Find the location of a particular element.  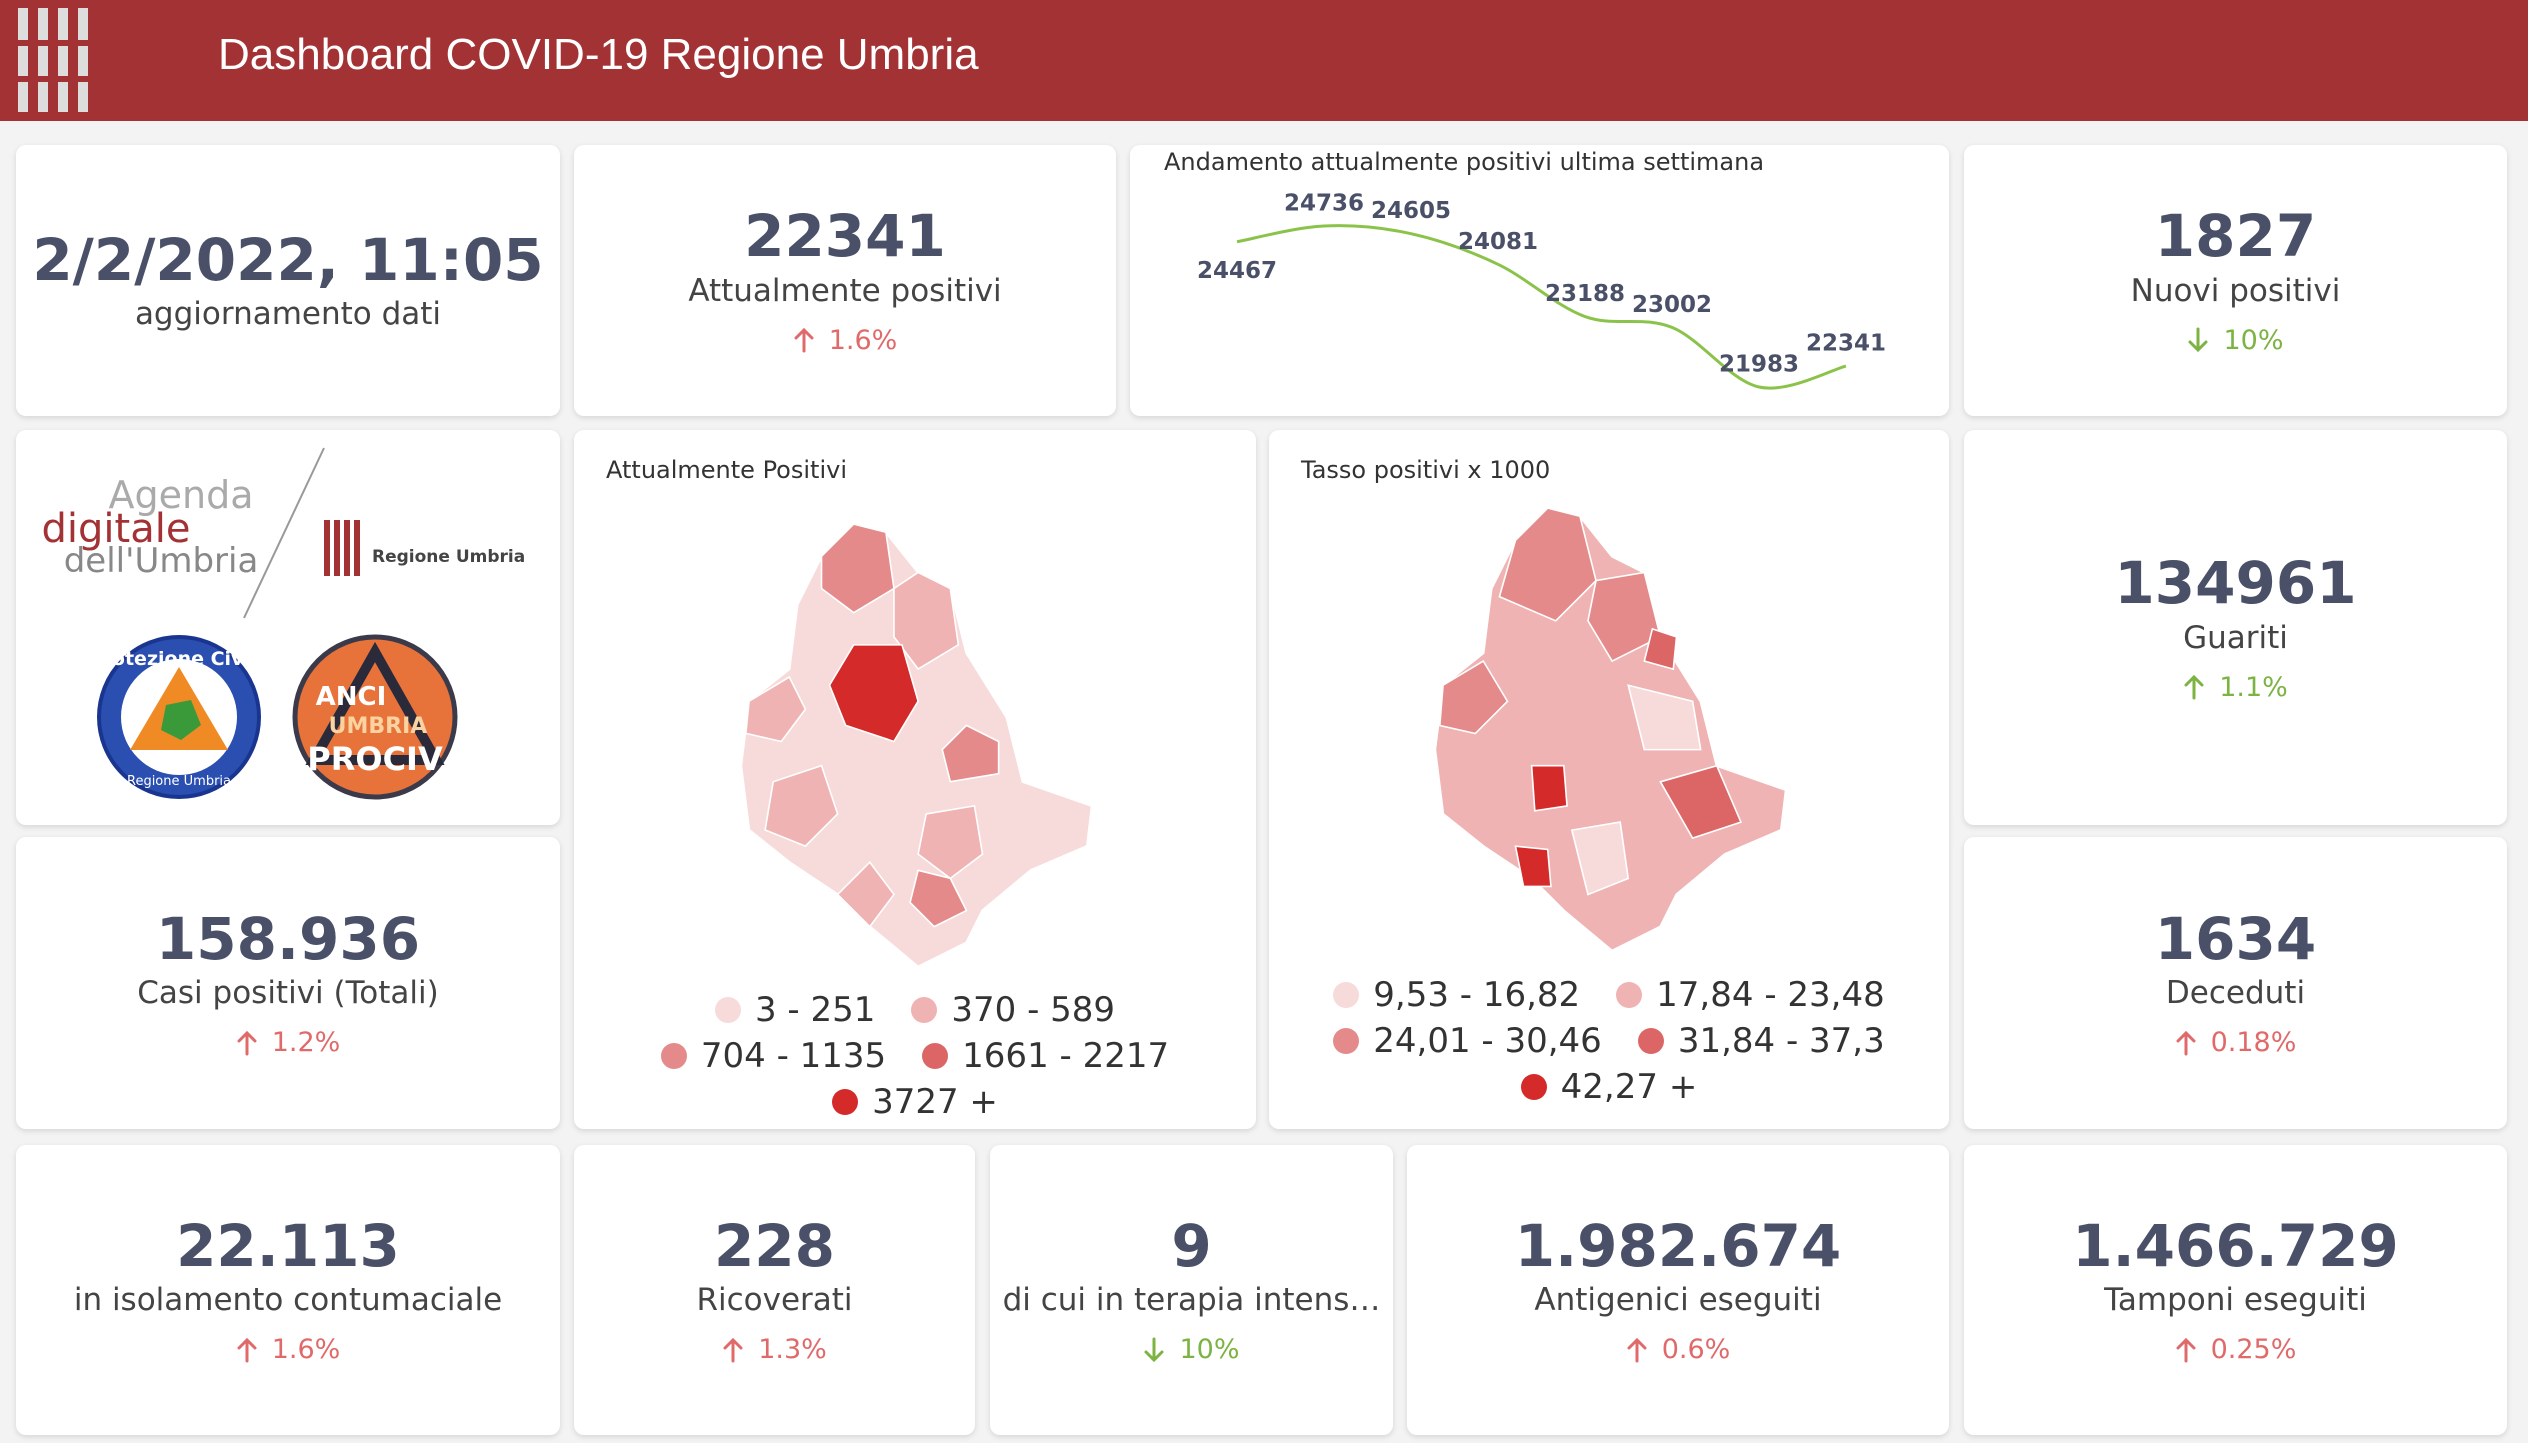

kpi-label: Attualmente positivi is located at coordinates (845, 290).